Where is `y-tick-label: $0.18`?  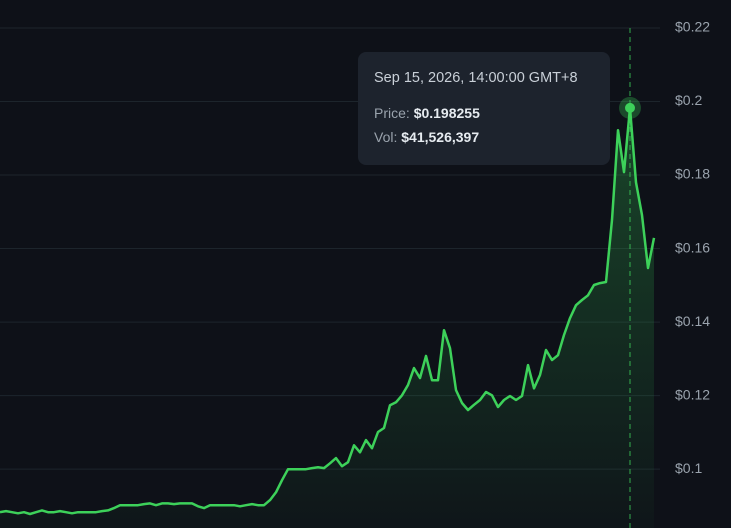 y-tick-label: $0.18 is located at coordinates (692, 174).